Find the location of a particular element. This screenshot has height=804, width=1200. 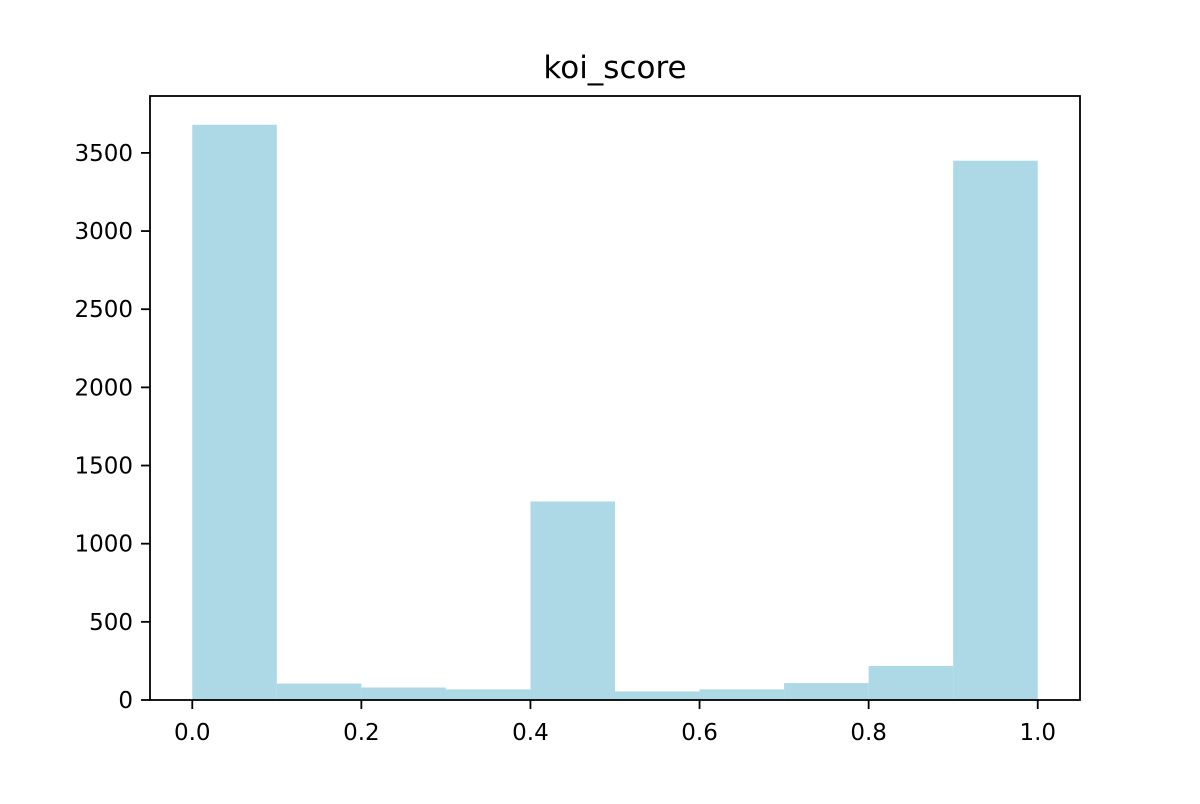

y-tick-label: 1000 is located at coordinates (103, 545).